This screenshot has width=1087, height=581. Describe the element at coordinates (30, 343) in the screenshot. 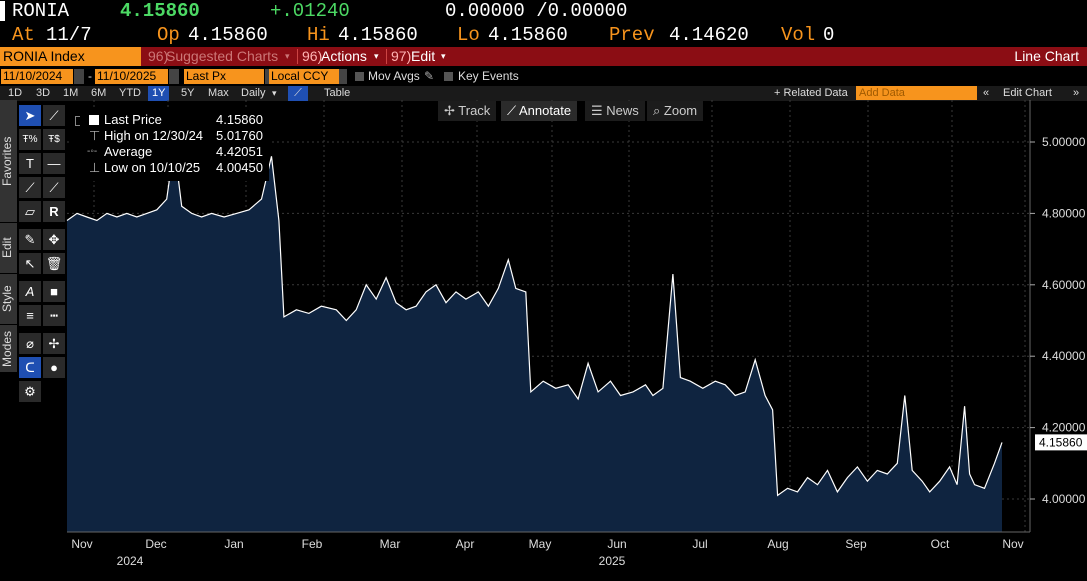

I see `eraser-icon: ⌀` at that location.